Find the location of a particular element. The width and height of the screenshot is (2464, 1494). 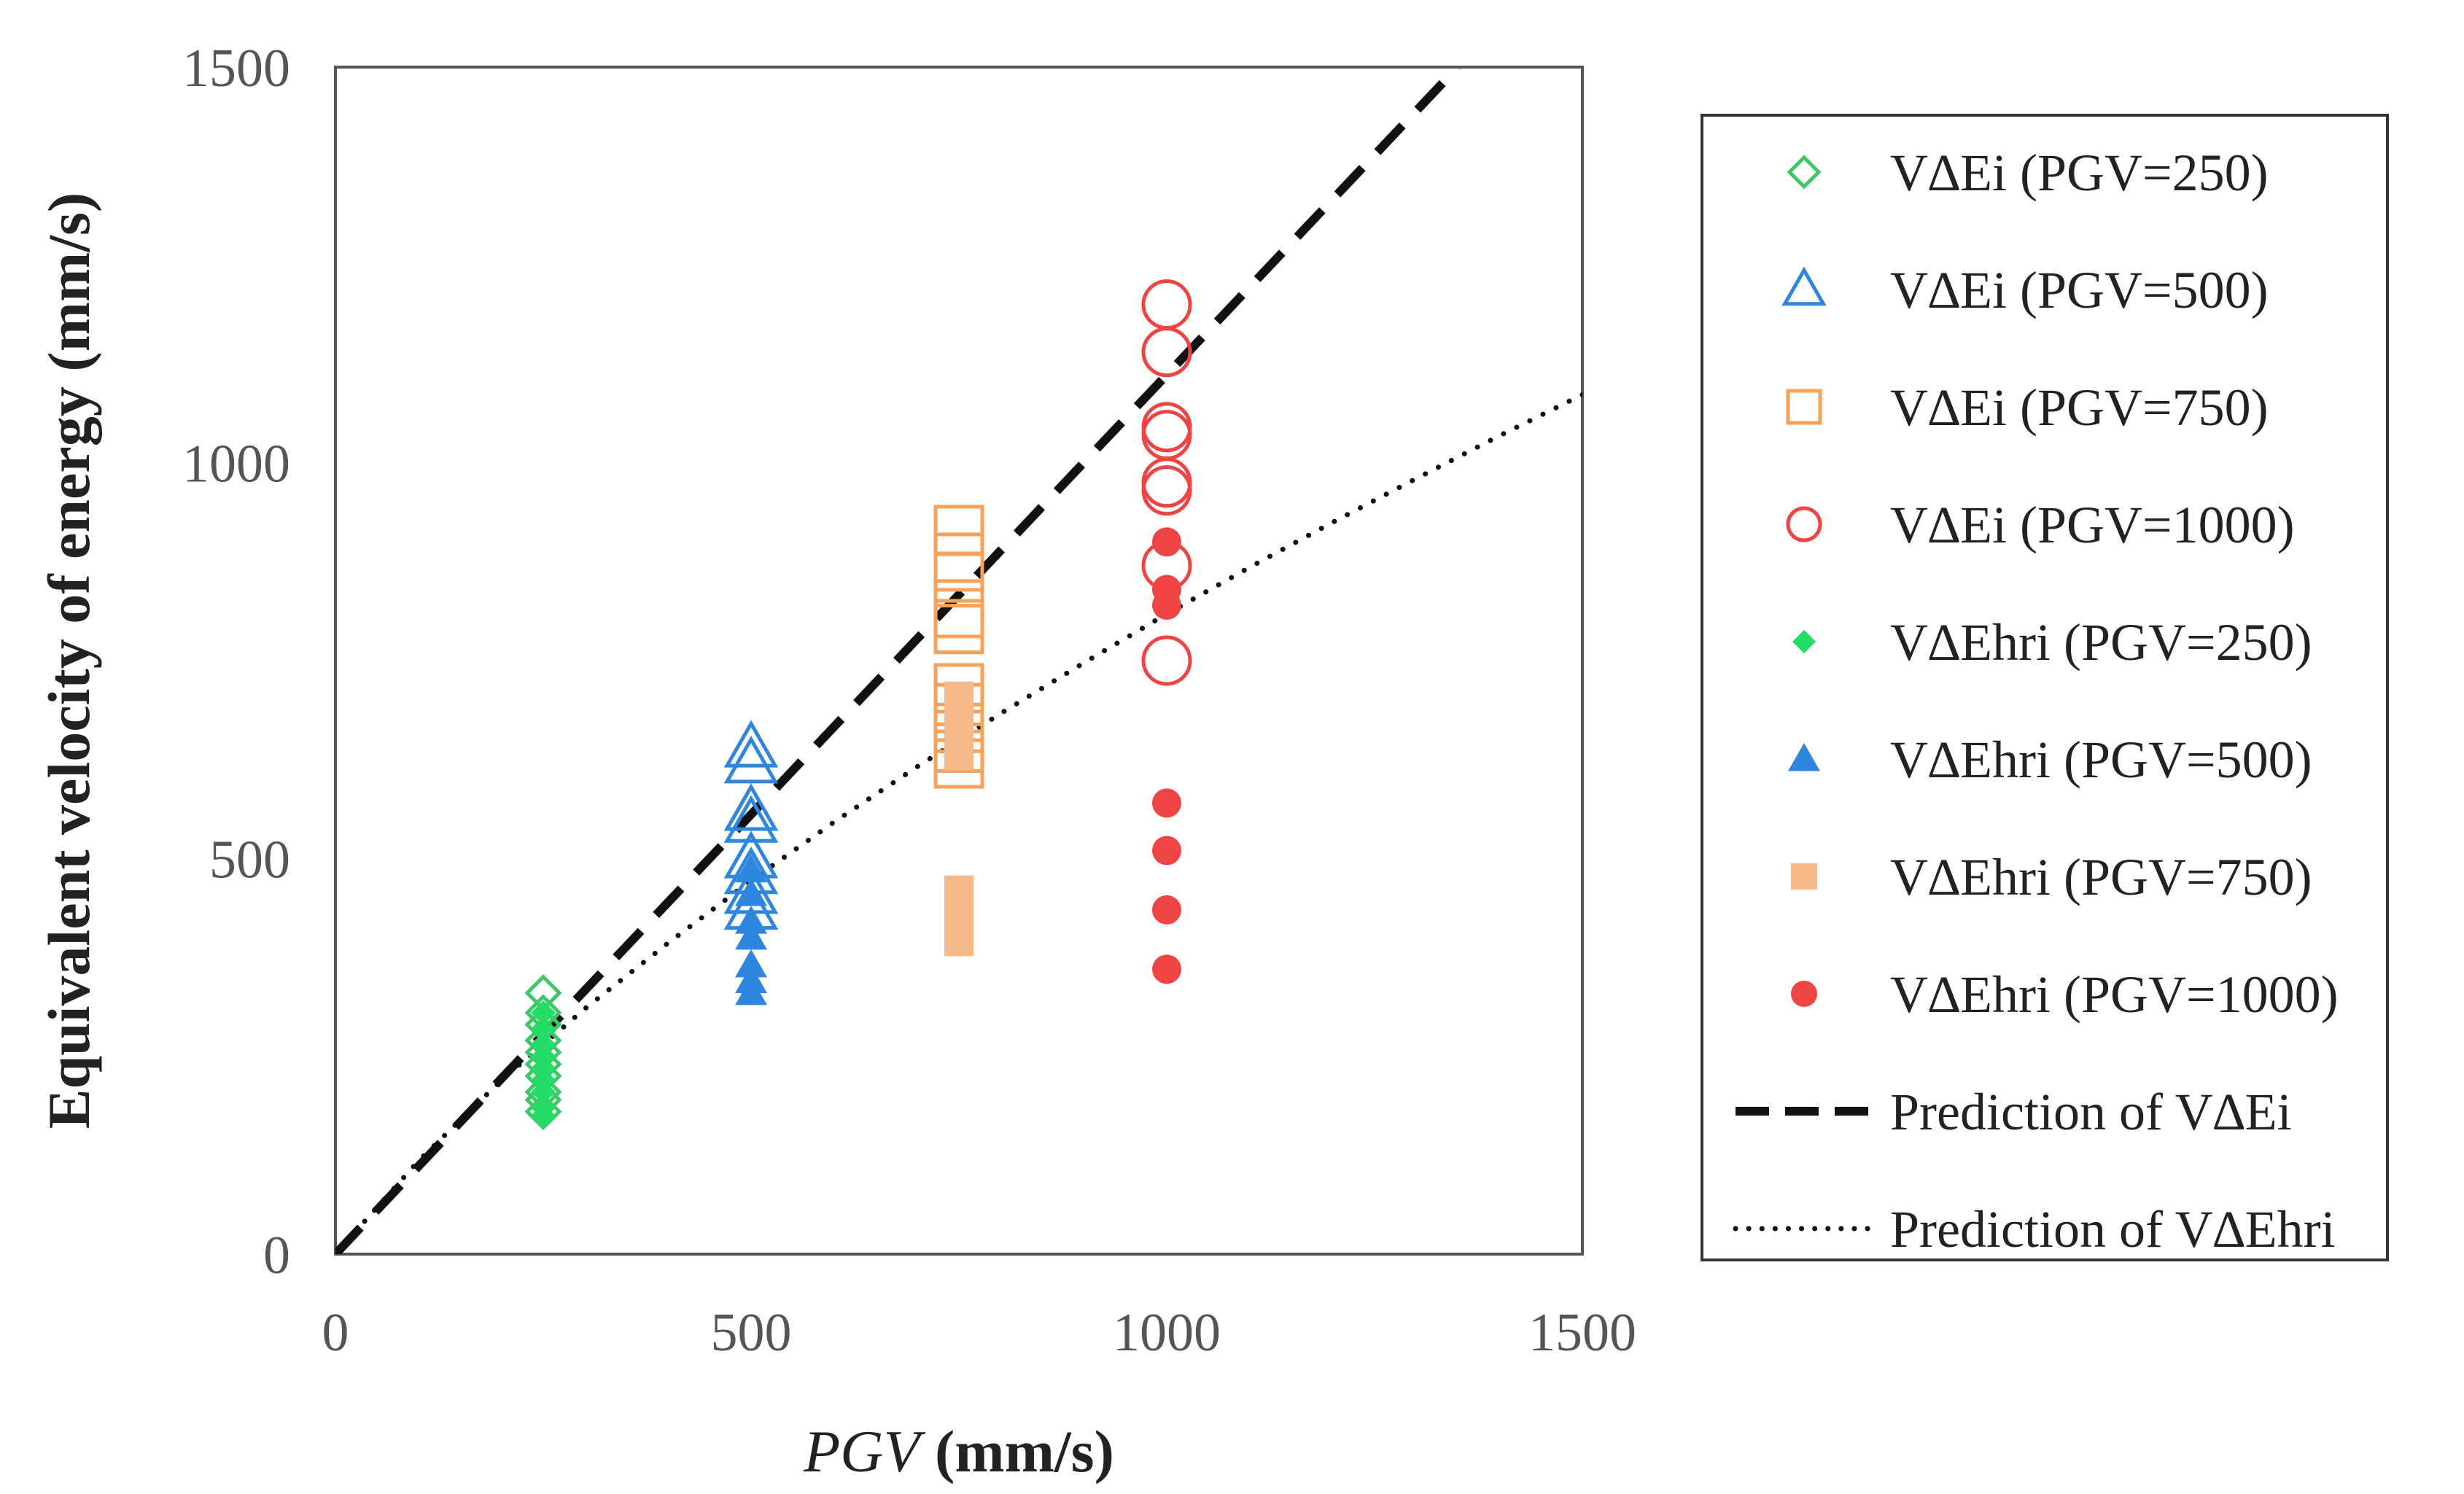

legend-label: V∆Ehri (PGV=250) is located at coordinates (2101, 642).